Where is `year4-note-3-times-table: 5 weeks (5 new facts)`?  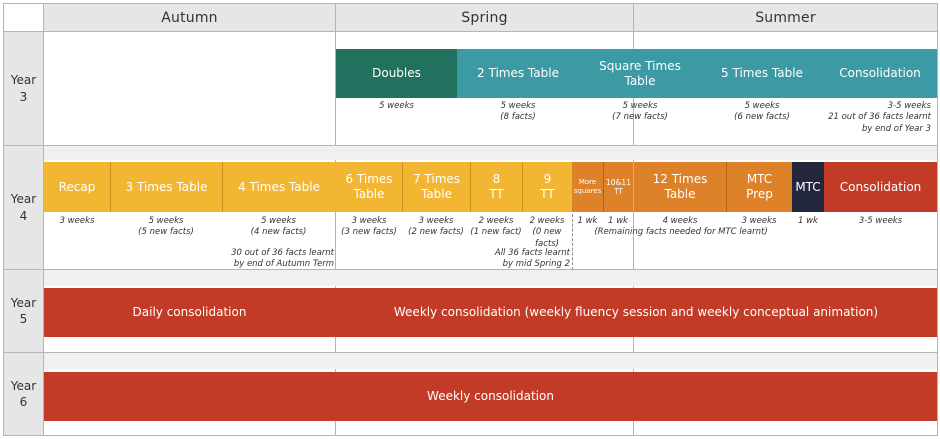
year4-note-3-times-table: 5 weeks (5 new facts) is located at coordinates (166, 227).